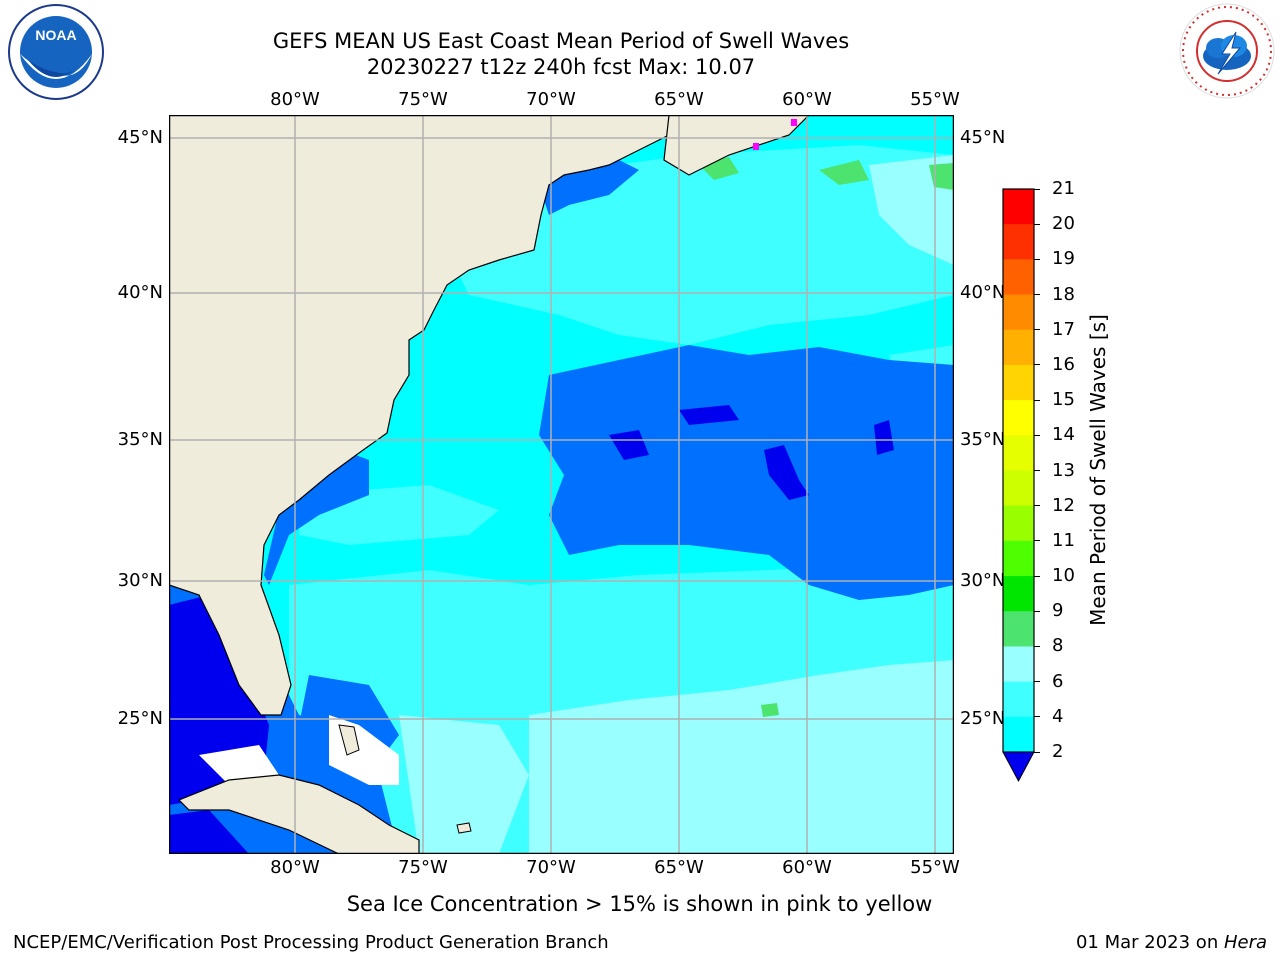 This screenshot has width=1280, height=960. Describe the element at coordinates (679, 867) in the screenshot. I see `lon-label-bottom: 65°W` at that location.